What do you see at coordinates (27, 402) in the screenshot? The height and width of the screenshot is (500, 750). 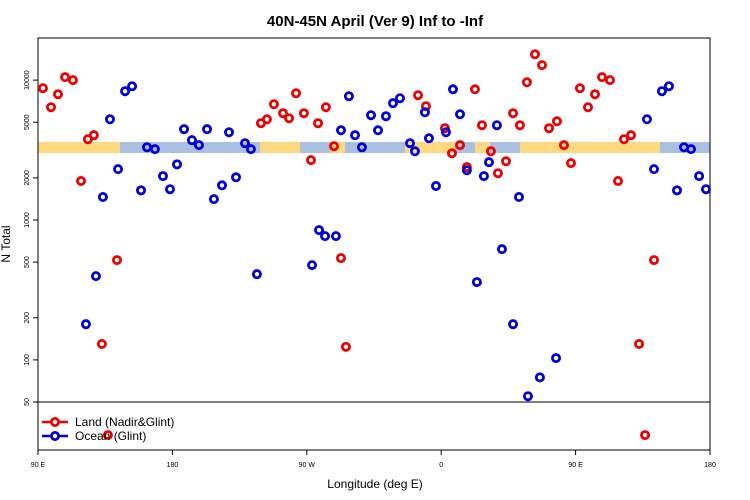 I see `y-tick-label: 50` at bounding box center [27, 402].